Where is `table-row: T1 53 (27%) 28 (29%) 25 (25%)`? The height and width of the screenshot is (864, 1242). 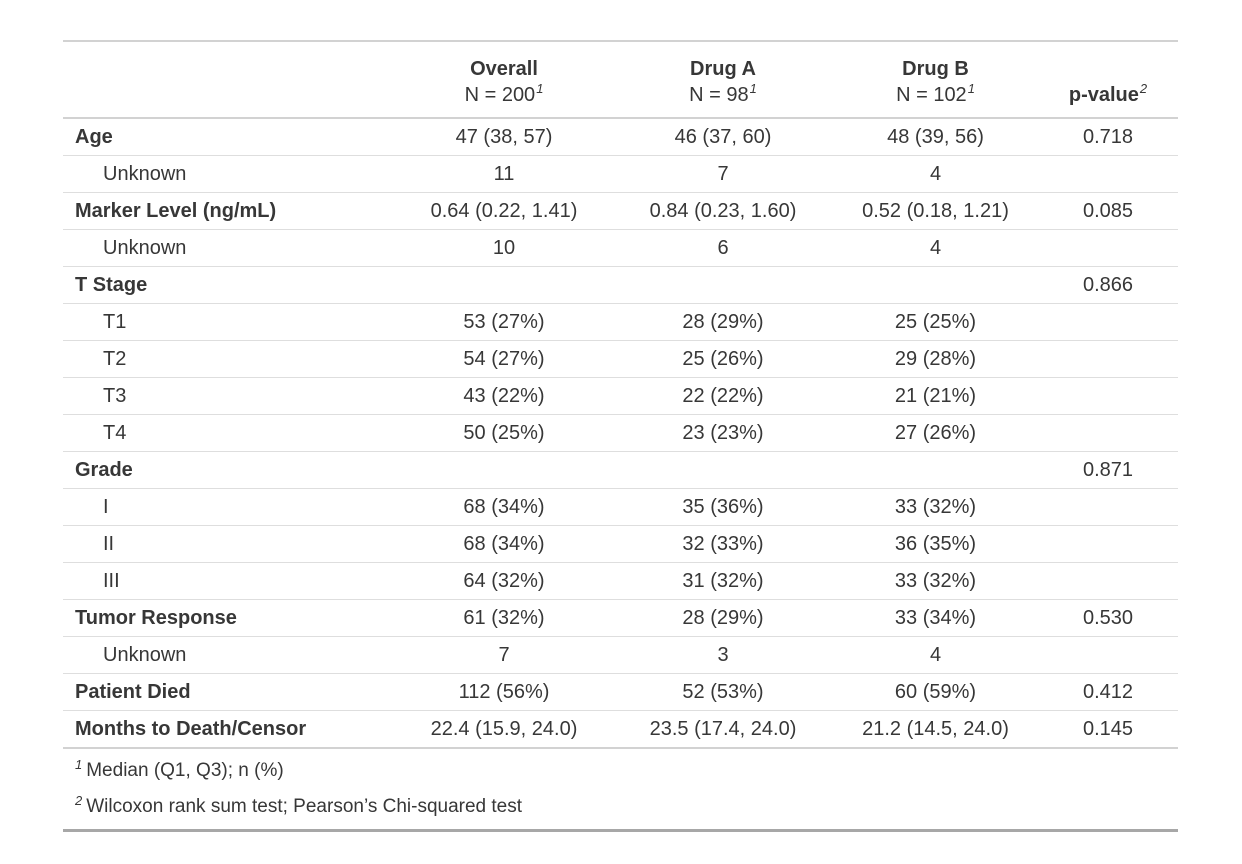
table-row: T1 53 (27%) 28 (29%) 25 (25%) is located at coordinates (620, 322).